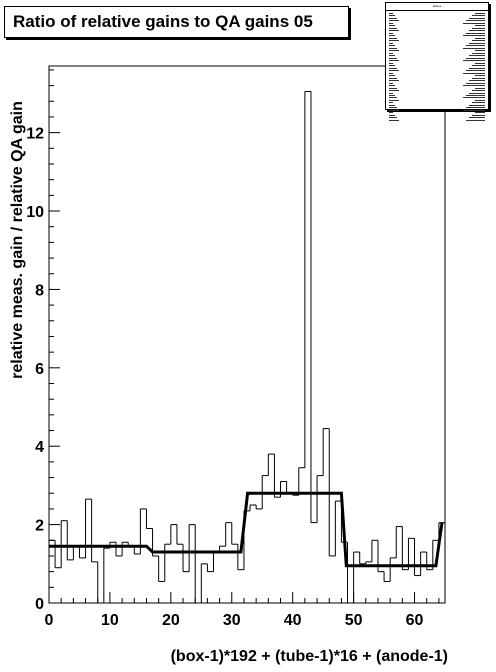 The width and height of the screenshot is (496, 672). What do you see at coordinates (39, 604) in the screenshot?
I see `y-tick-label: 0` at bounding box center [39, 604].